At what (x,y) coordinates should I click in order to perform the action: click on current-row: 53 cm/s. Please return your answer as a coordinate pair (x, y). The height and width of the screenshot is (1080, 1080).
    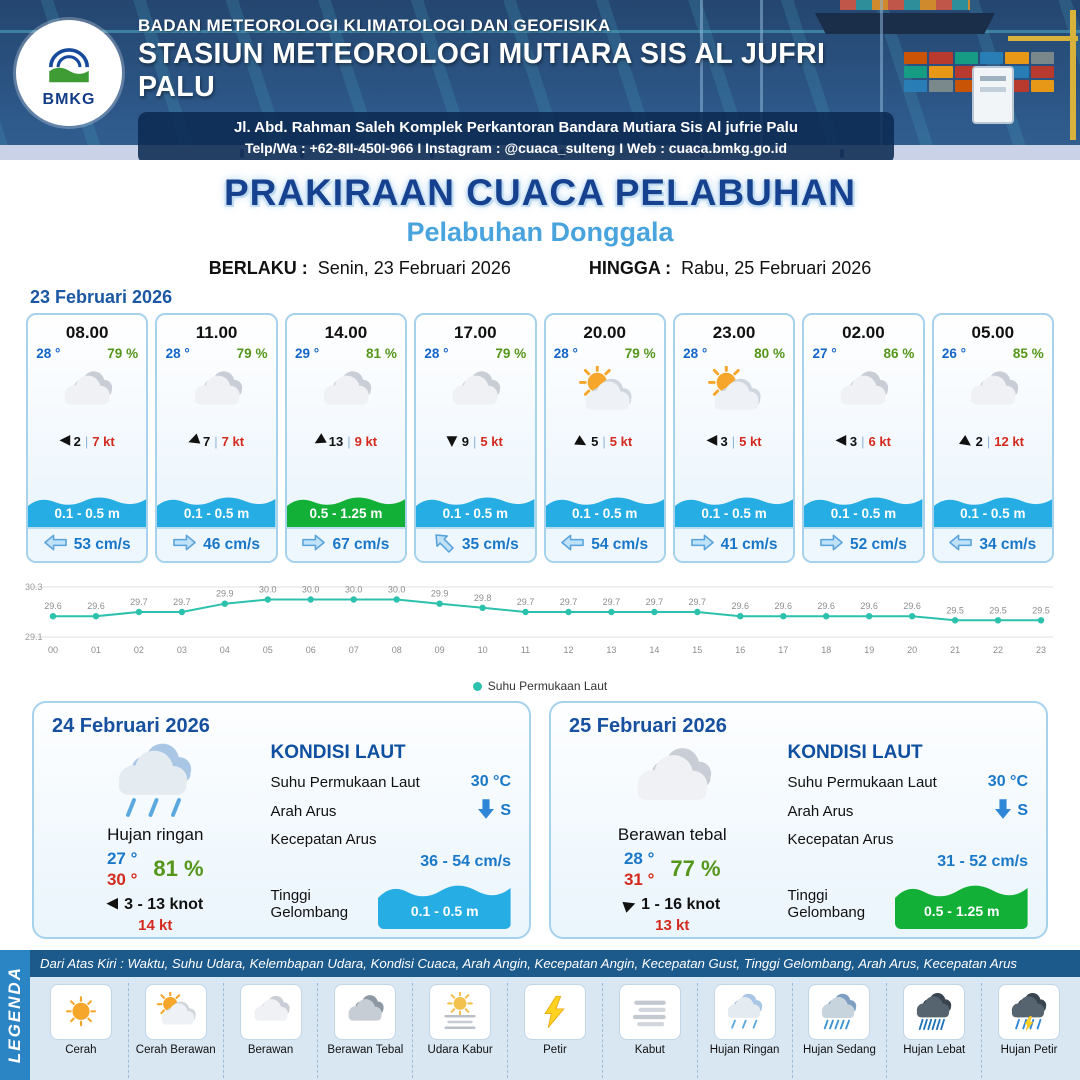
    Looking at the image, I should click on (87, 544).